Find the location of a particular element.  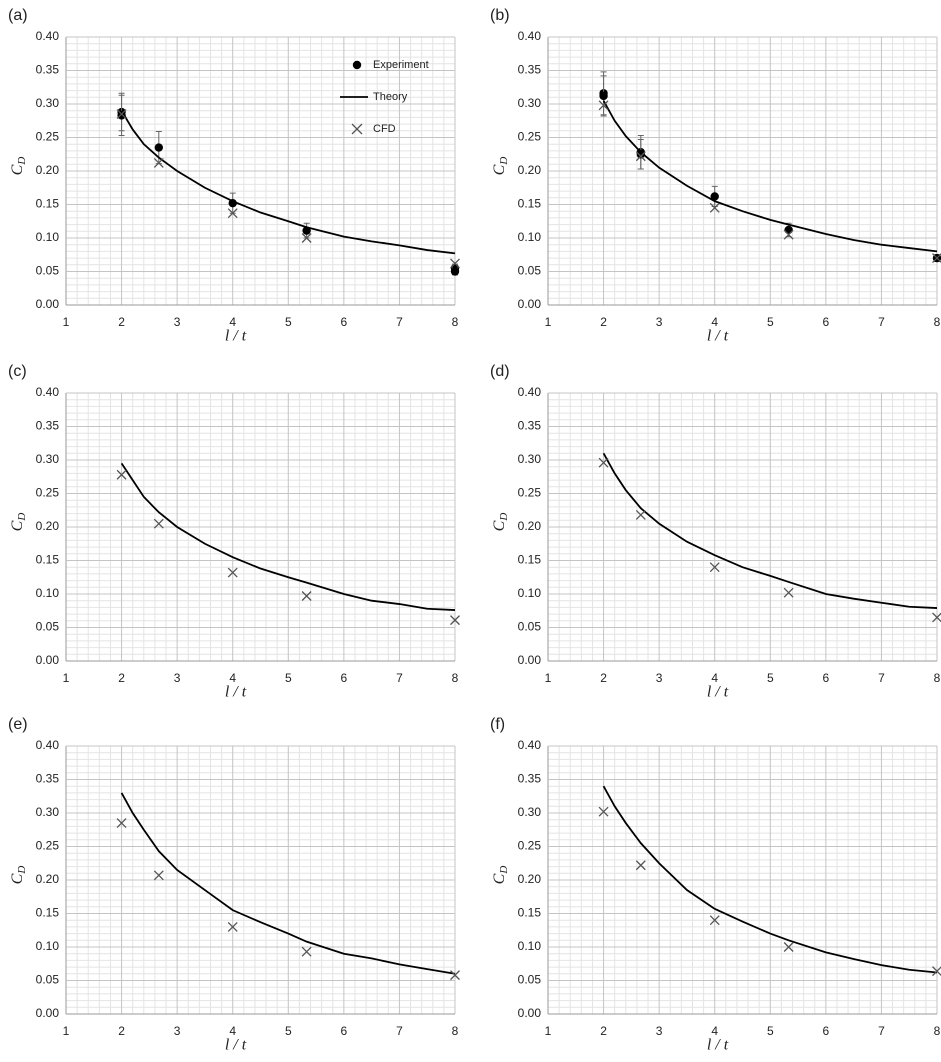

x-tick-label: 2 is located at coordinates (121, 1031).